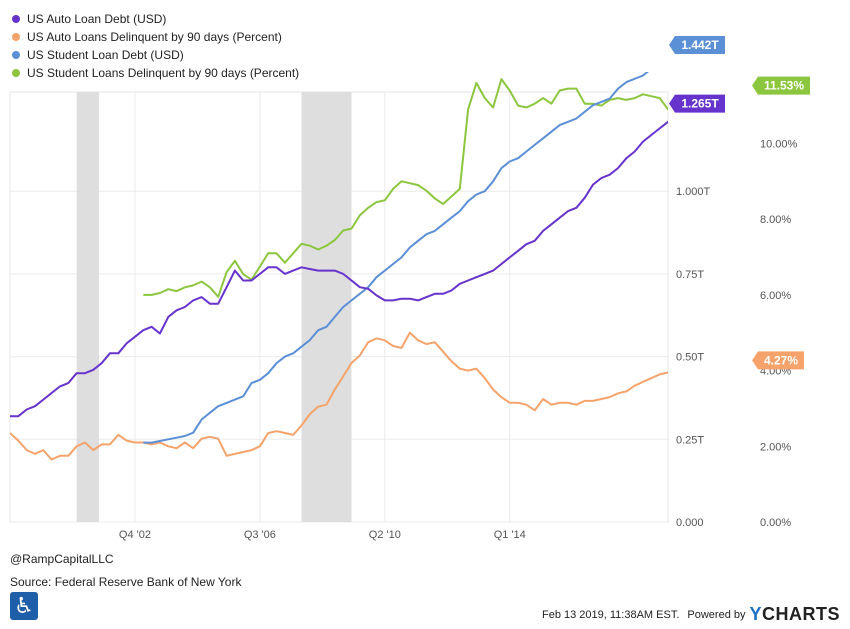 The height and width of the screenshot is (629, 850). I want to click on left-axis-tick-label: 1.000T, so click(693, 192).